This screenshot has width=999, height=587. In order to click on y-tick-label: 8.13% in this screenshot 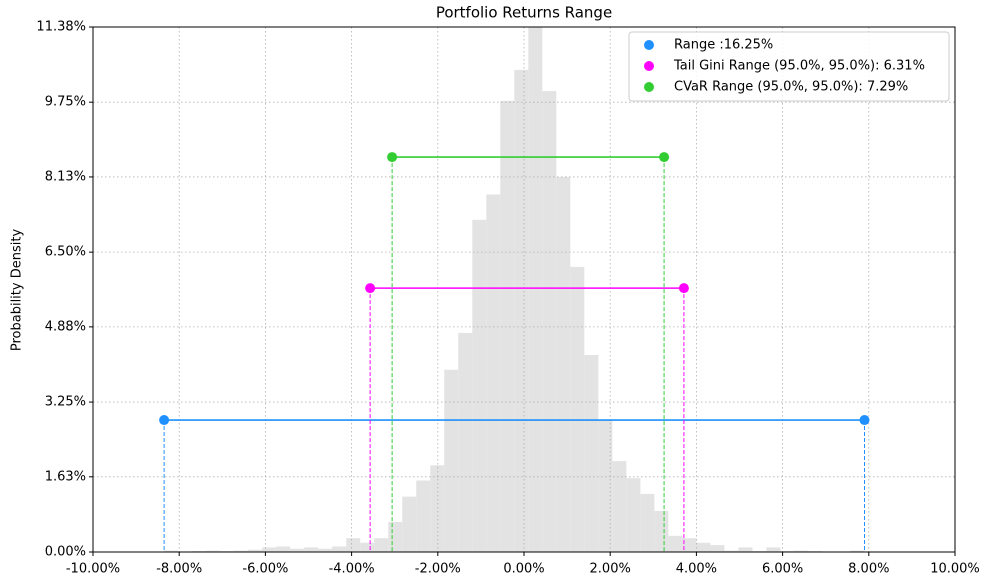, I will do `click(65, 176)`.